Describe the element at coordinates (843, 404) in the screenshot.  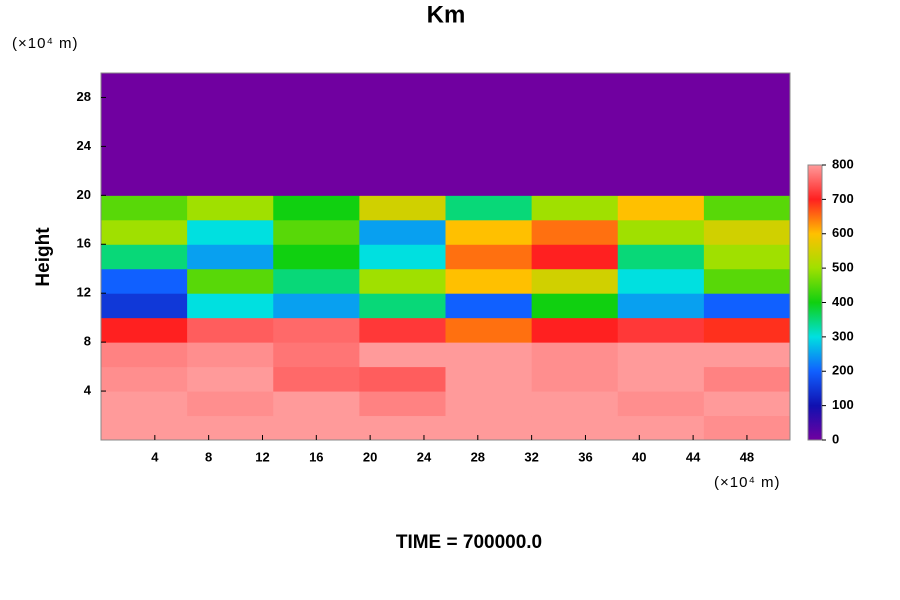
I see `colorbar-tick-label: 100` at that location.